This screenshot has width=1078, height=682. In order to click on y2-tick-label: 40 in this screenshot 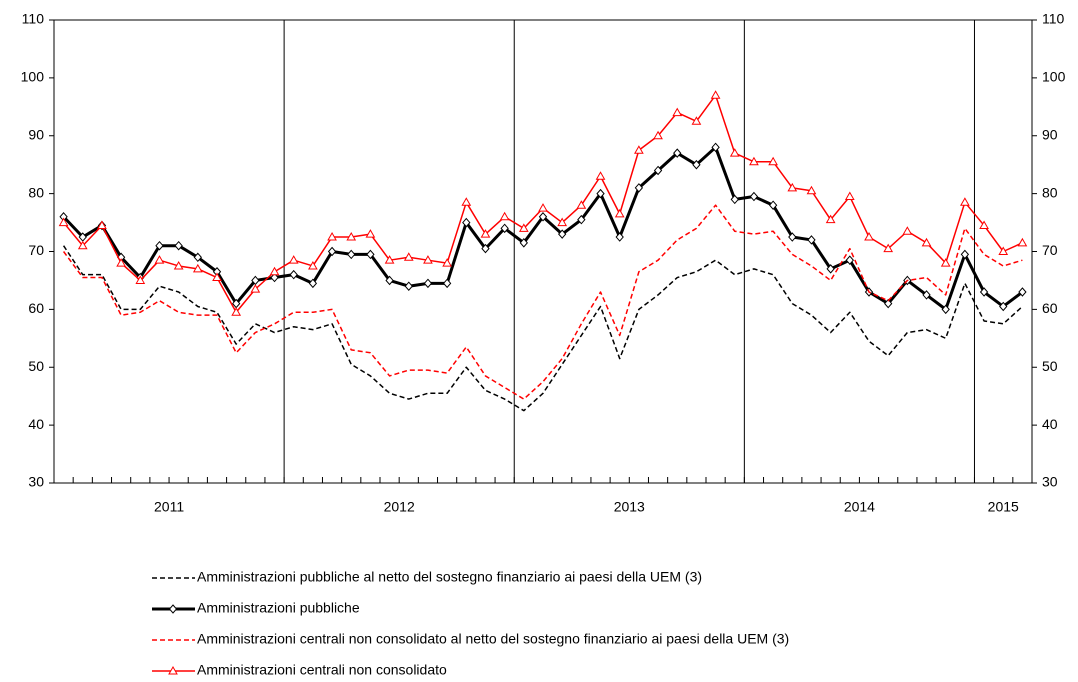, I will do `click(1050, 424)`.